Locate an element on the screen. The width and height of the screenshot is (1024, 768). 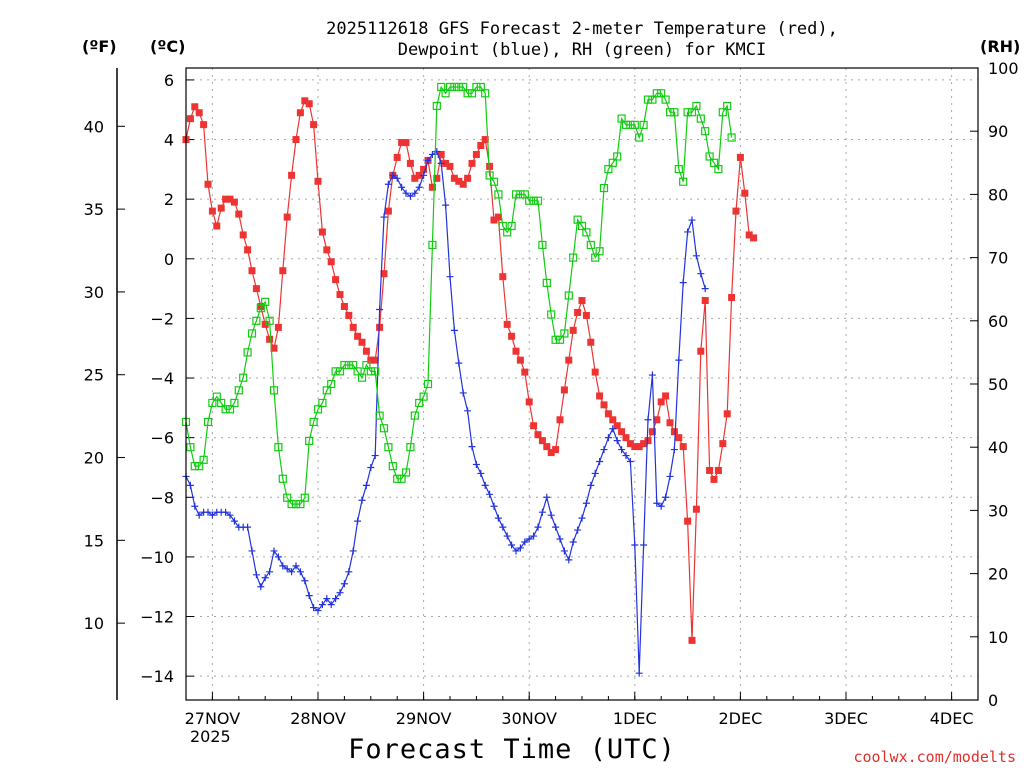
rh-tick-label: 20 is located at coordinates (998, 574).